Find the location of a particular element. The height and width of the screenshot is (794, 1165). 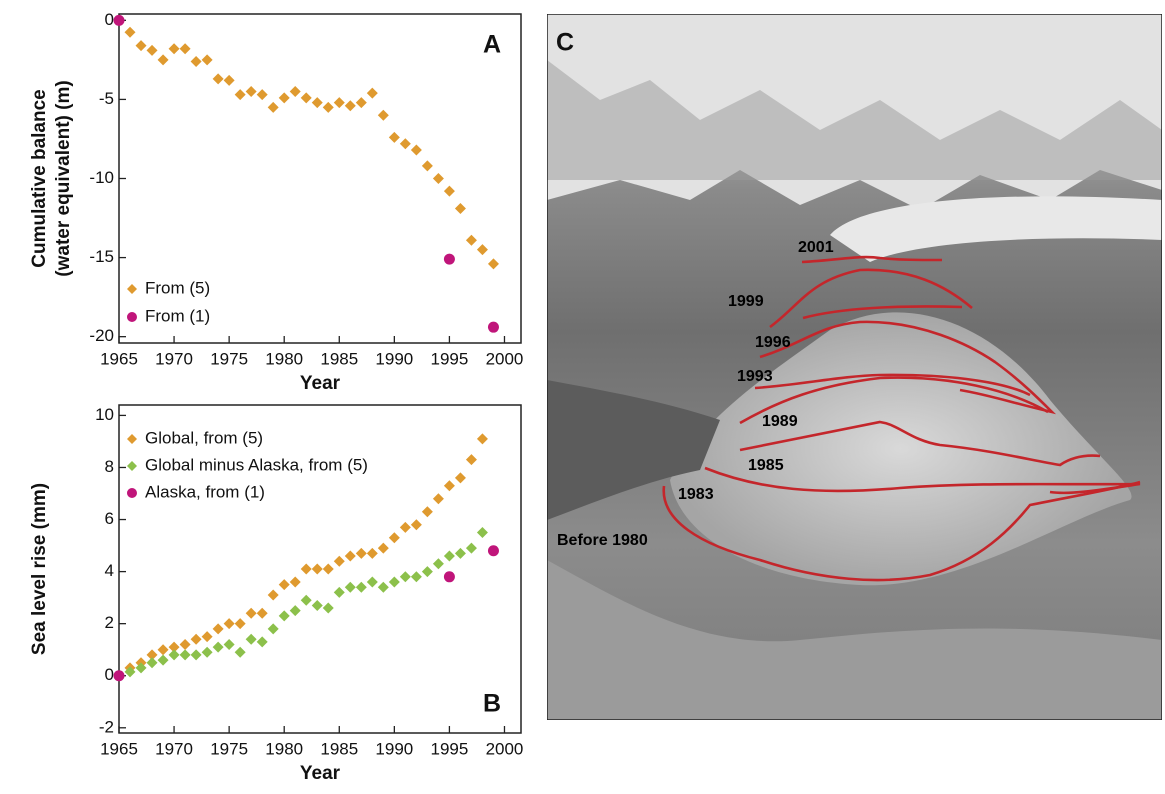

y-tick-label: 10 is located at coordinates (104, 414).